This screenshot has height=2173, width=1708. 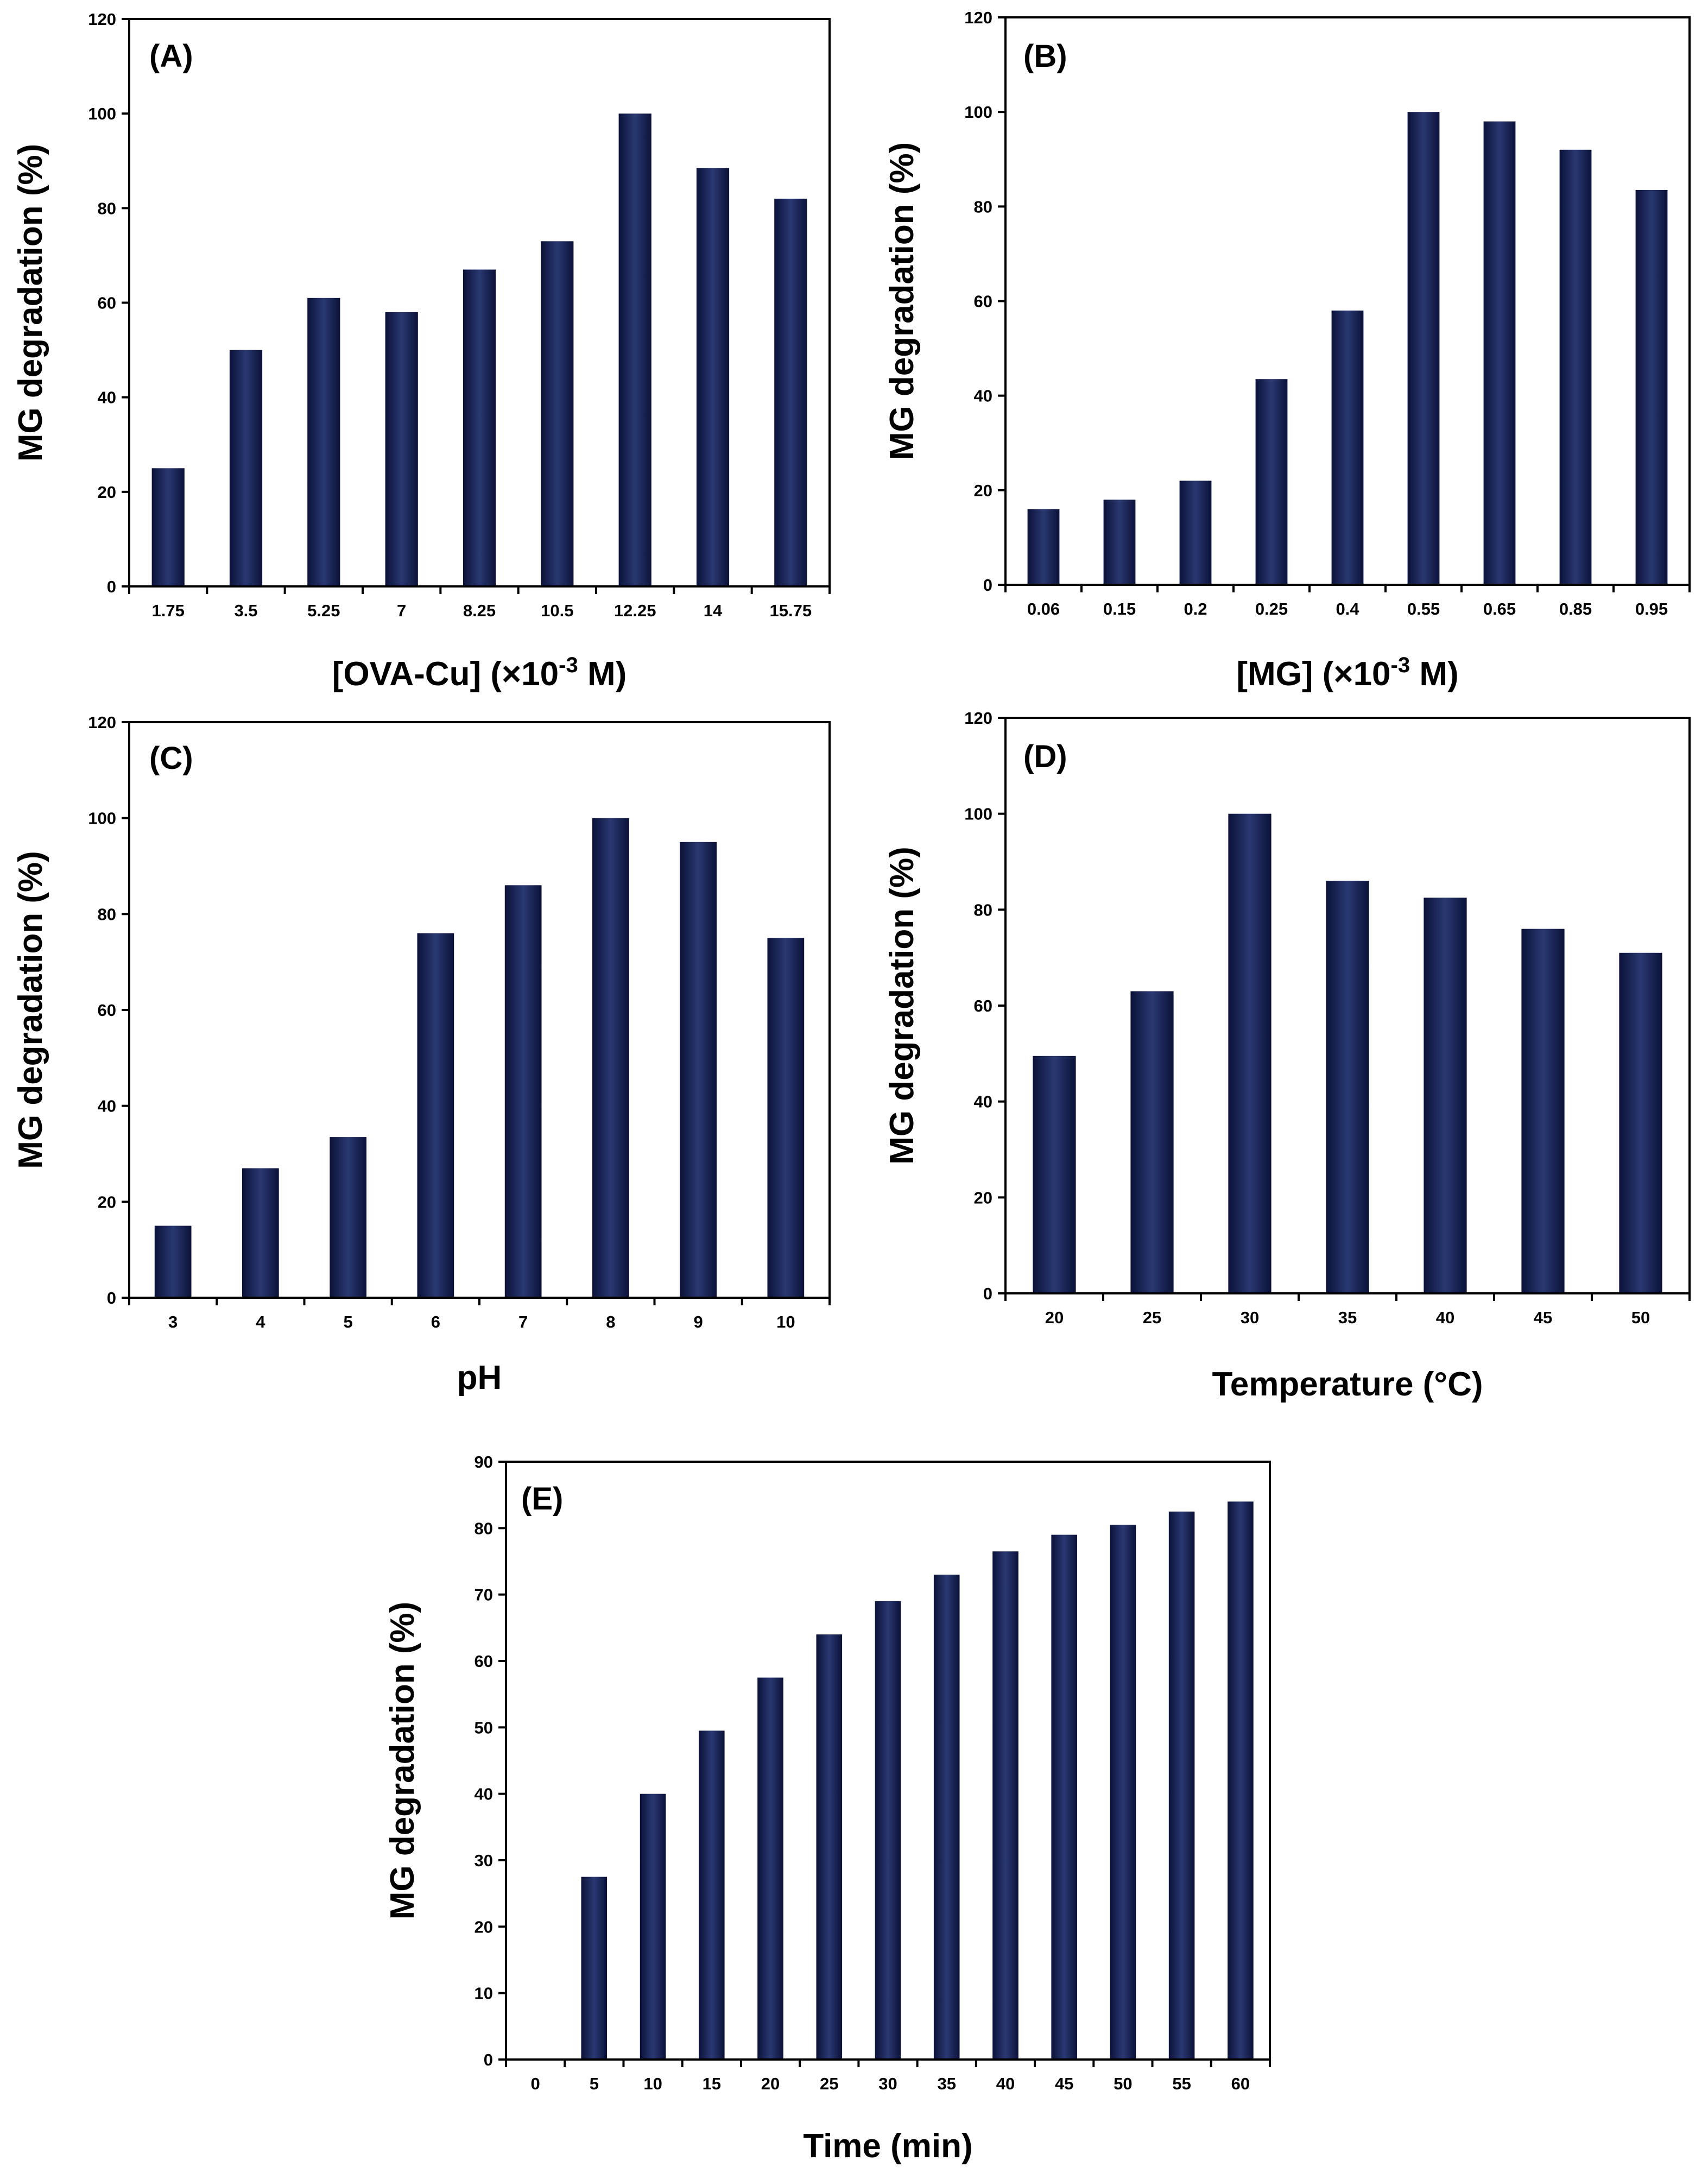 I want to click on x-tick-label: 0.95, so click(x=1651, y=609).